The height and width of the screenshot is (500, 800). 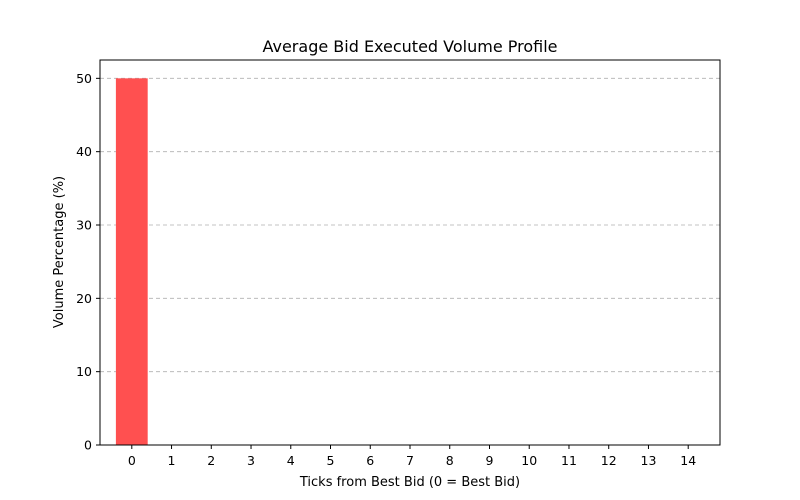 I want to click on x-tick-label: 10, so click(x=529, y=460).